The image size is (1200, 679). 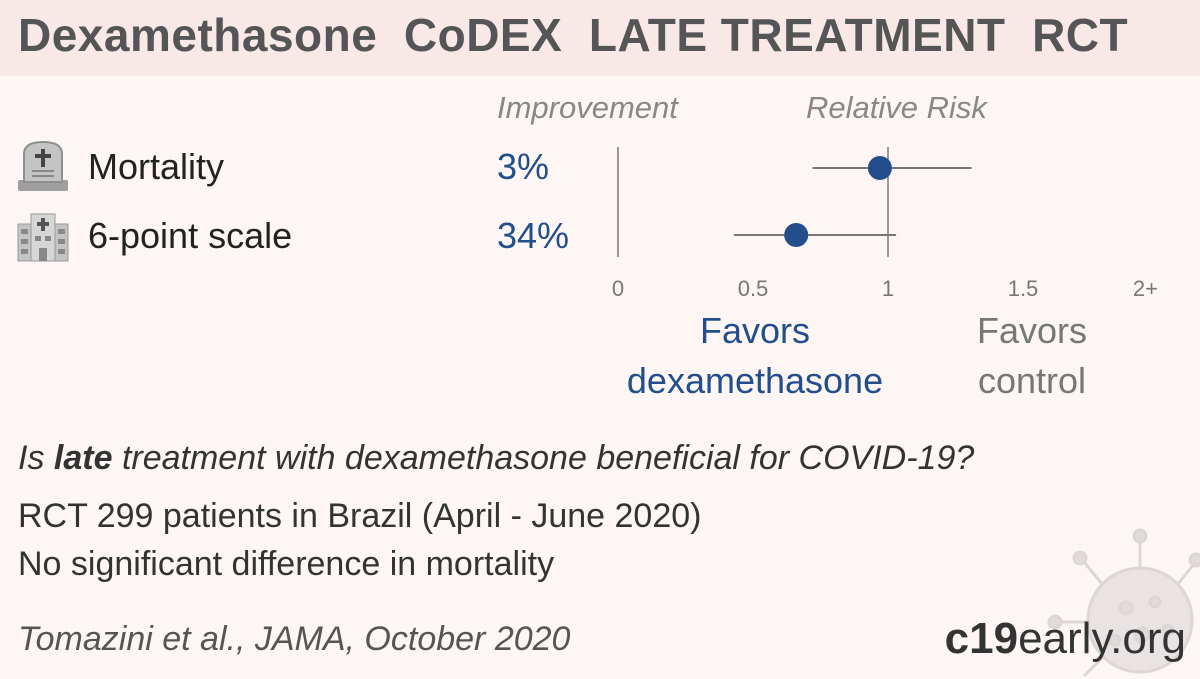 What do you see at coordinates (190, 235) in the screenshot?
I see `outcome-label-6-point-scale: 6-point scale` at bounding box center [190, 235].